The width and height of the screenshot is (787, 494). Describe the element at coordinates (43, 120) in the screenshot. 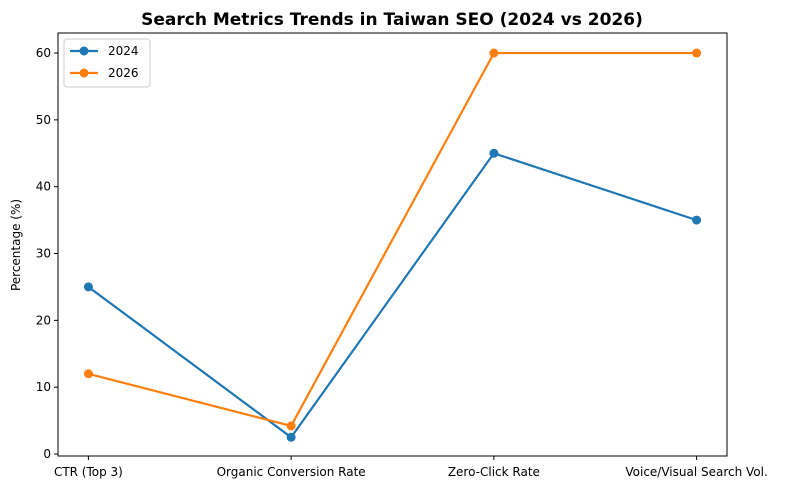

I see `y-tick-label: 50` at that location.